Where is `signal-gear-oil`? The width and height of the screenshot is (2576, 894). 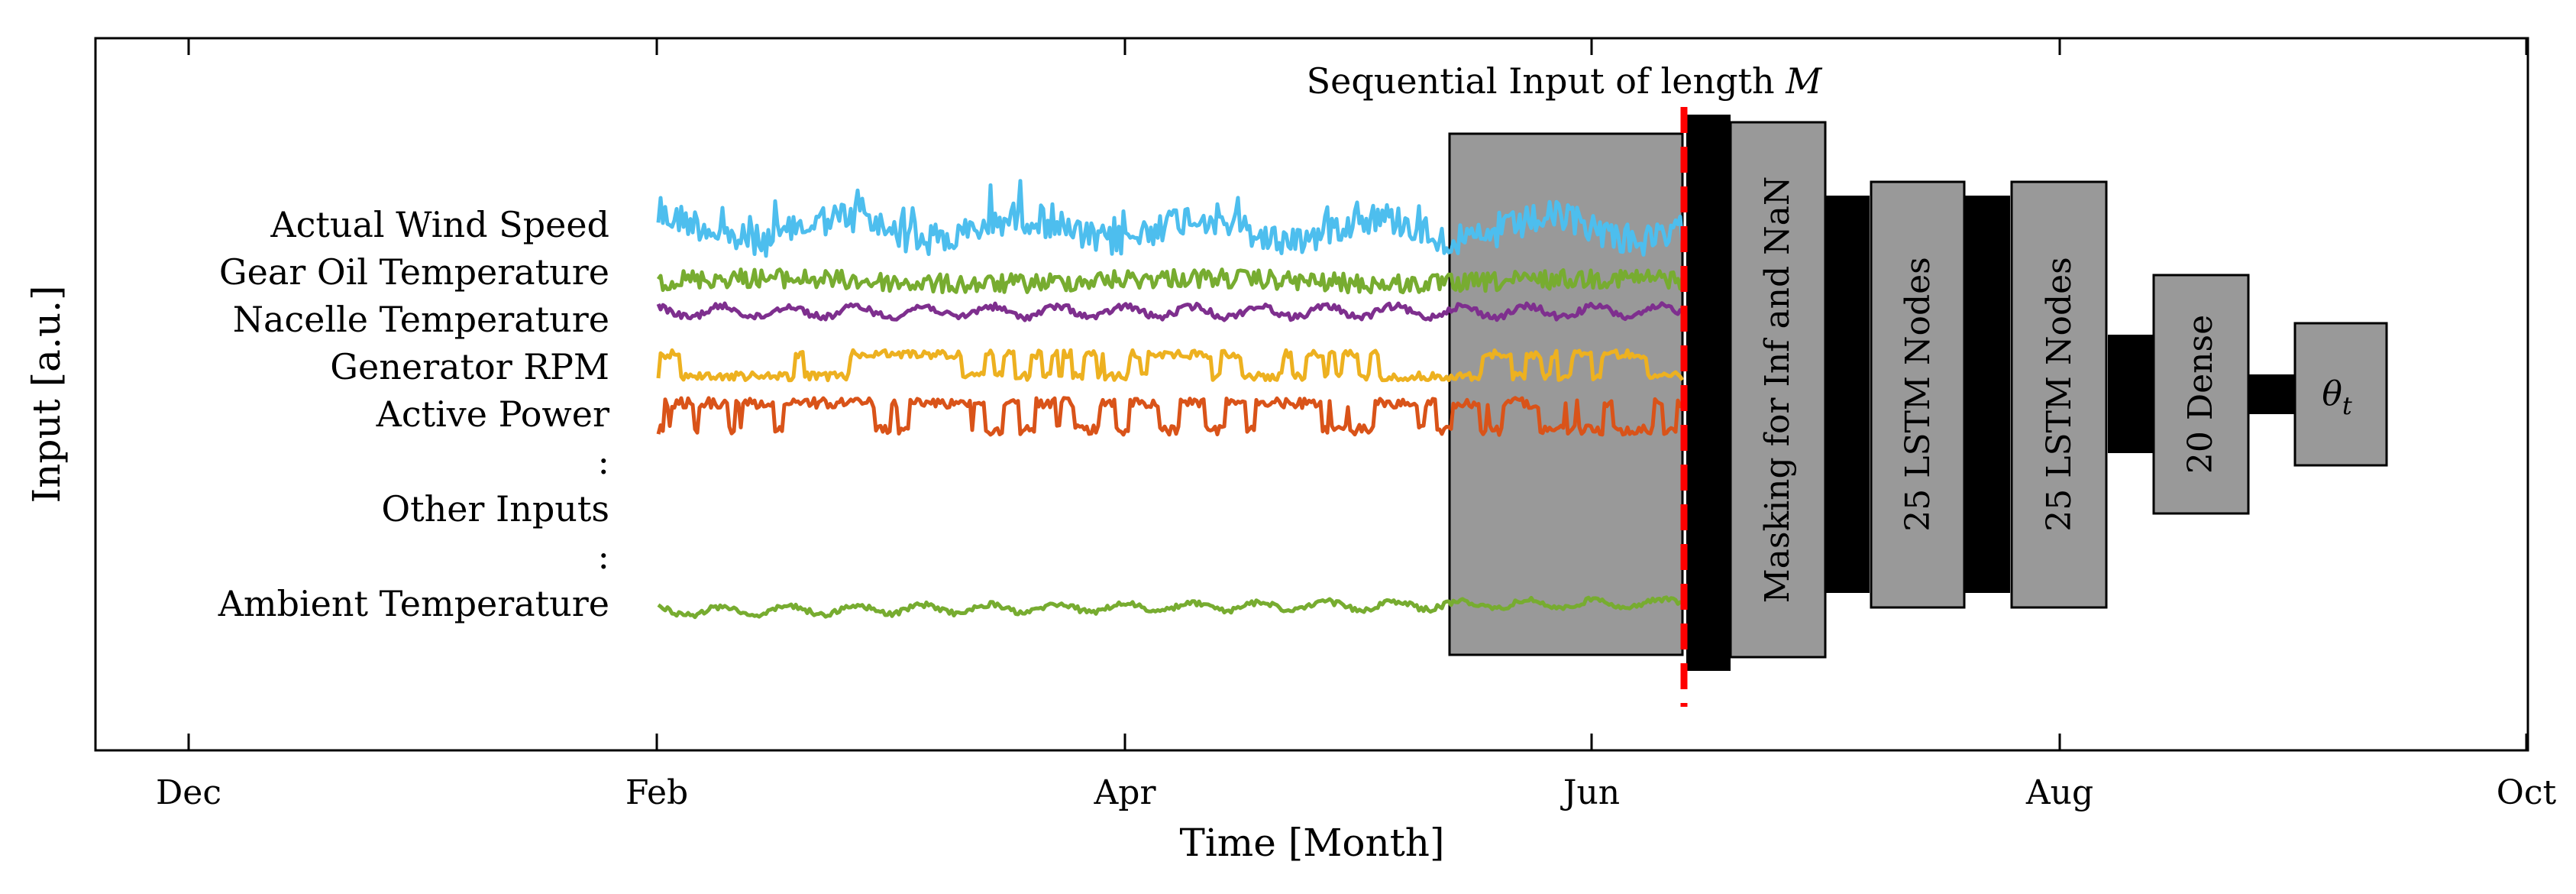 signal-gear-oil is located at coordinates (1170, 281).